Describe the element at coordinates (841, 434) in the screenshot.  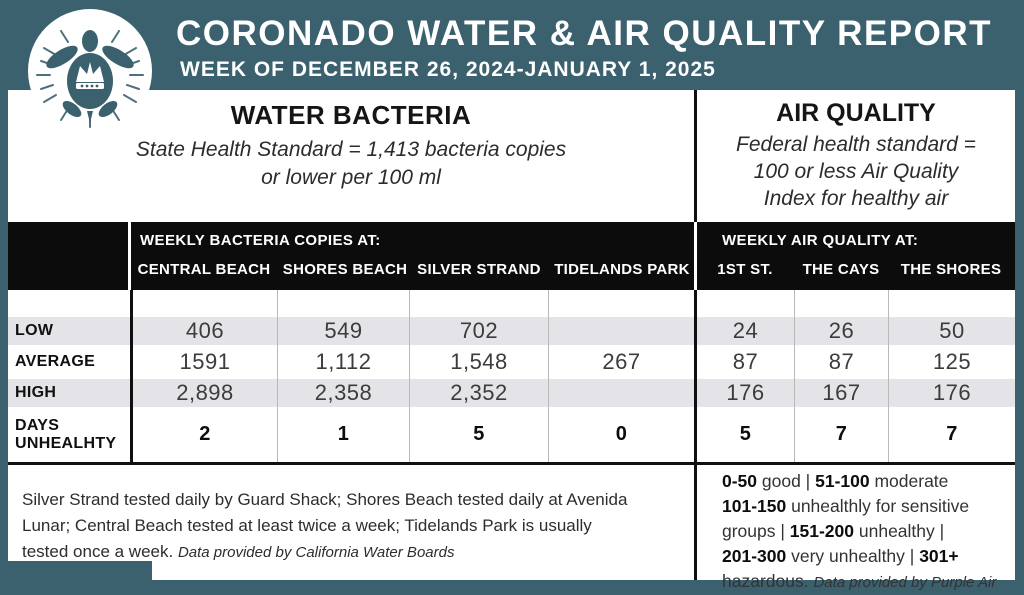
I see `value-days-cays: 7` at that location.